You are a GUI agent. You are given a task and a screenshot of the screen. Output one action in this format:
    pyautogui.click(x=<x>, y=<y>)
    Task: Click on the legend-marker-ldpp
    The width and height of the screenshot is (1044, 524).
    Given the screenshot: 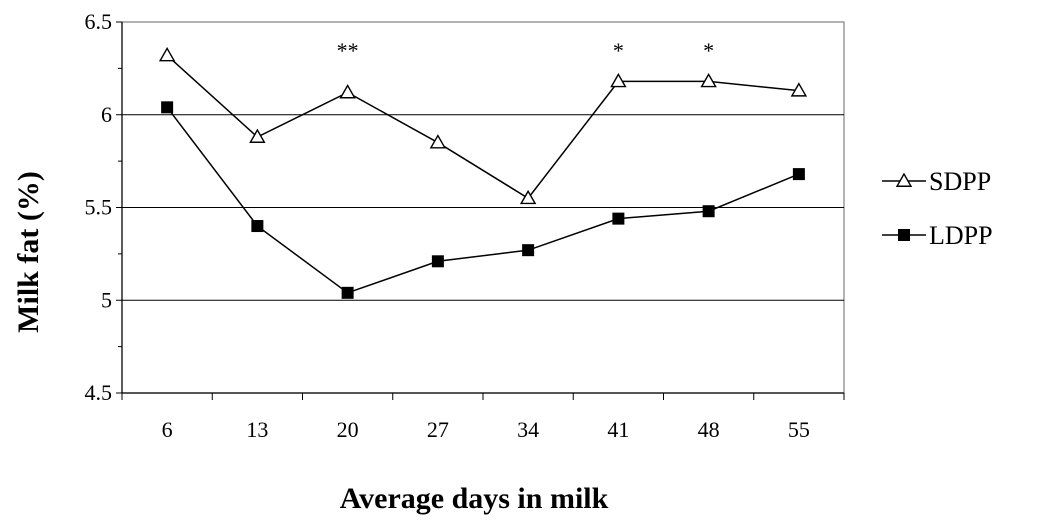 What is the action you would take?
    pyautogui.click(x=904, y=235)
    